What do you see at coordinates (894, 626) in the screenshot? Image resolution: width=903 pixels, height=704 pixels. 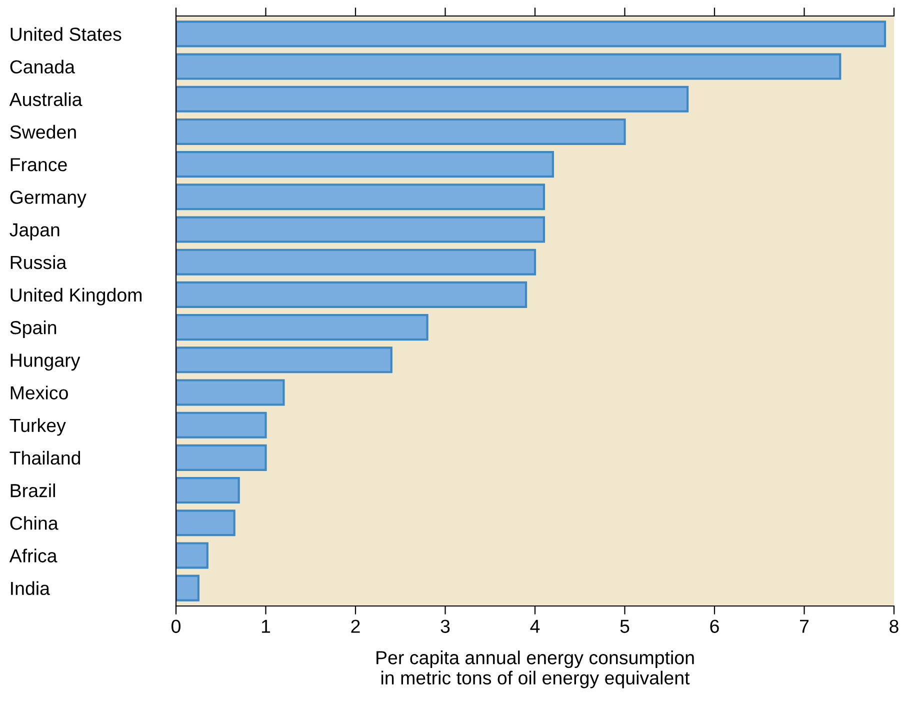 I see `x-tick-label: 8` at bounding box center [894, 626].